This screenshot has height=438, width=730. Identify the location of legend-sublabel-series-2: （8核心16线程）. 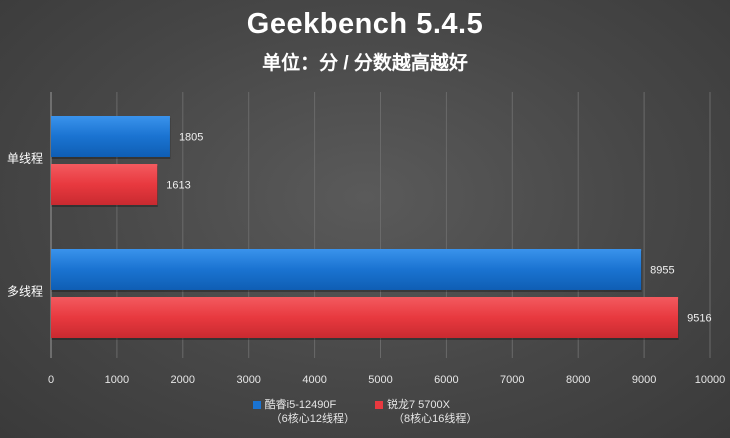
(435, 419).